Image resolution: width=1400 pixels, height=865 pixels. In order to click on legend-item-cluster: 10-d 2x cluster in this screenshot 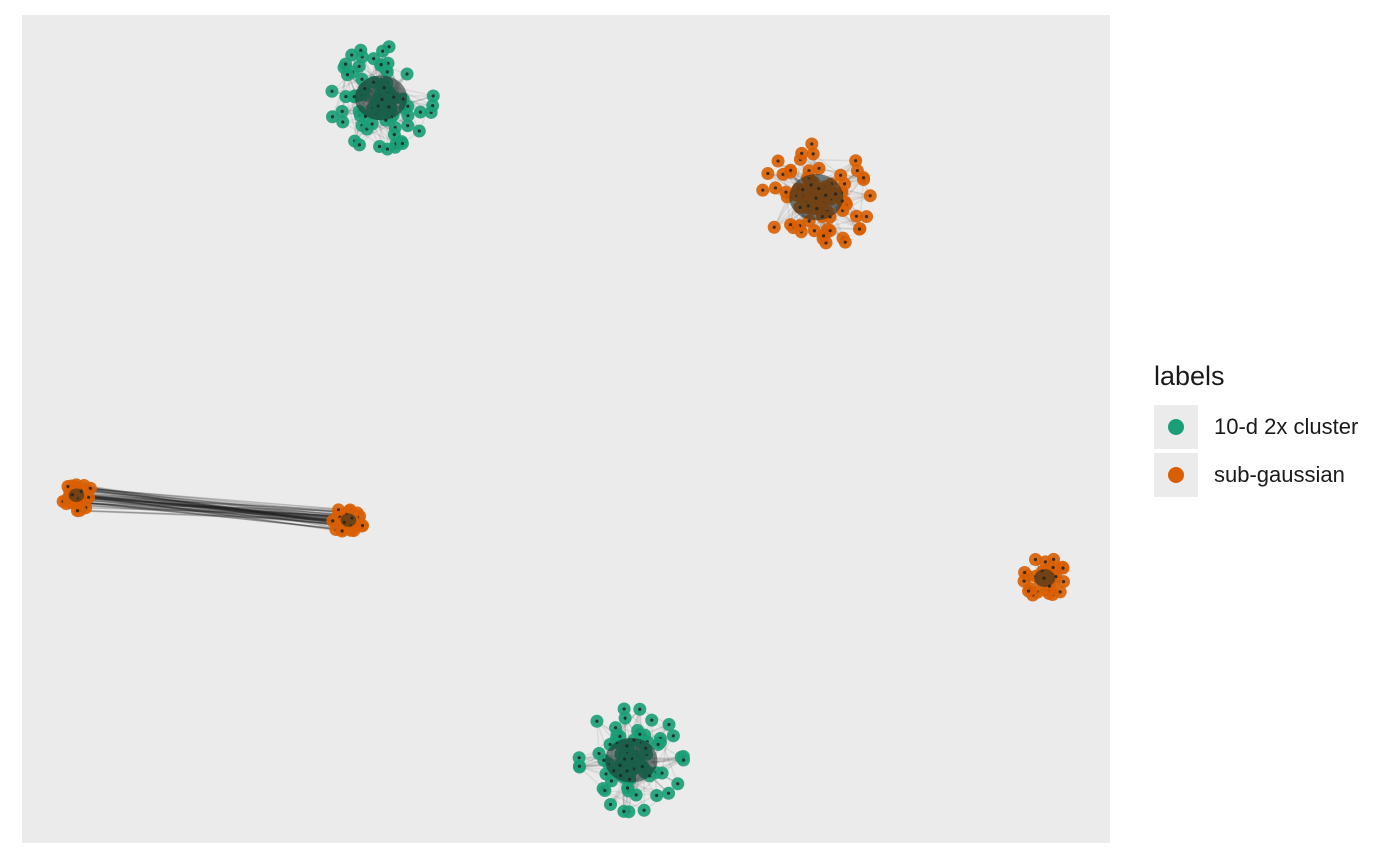, I will do `click(1256, 427)`.